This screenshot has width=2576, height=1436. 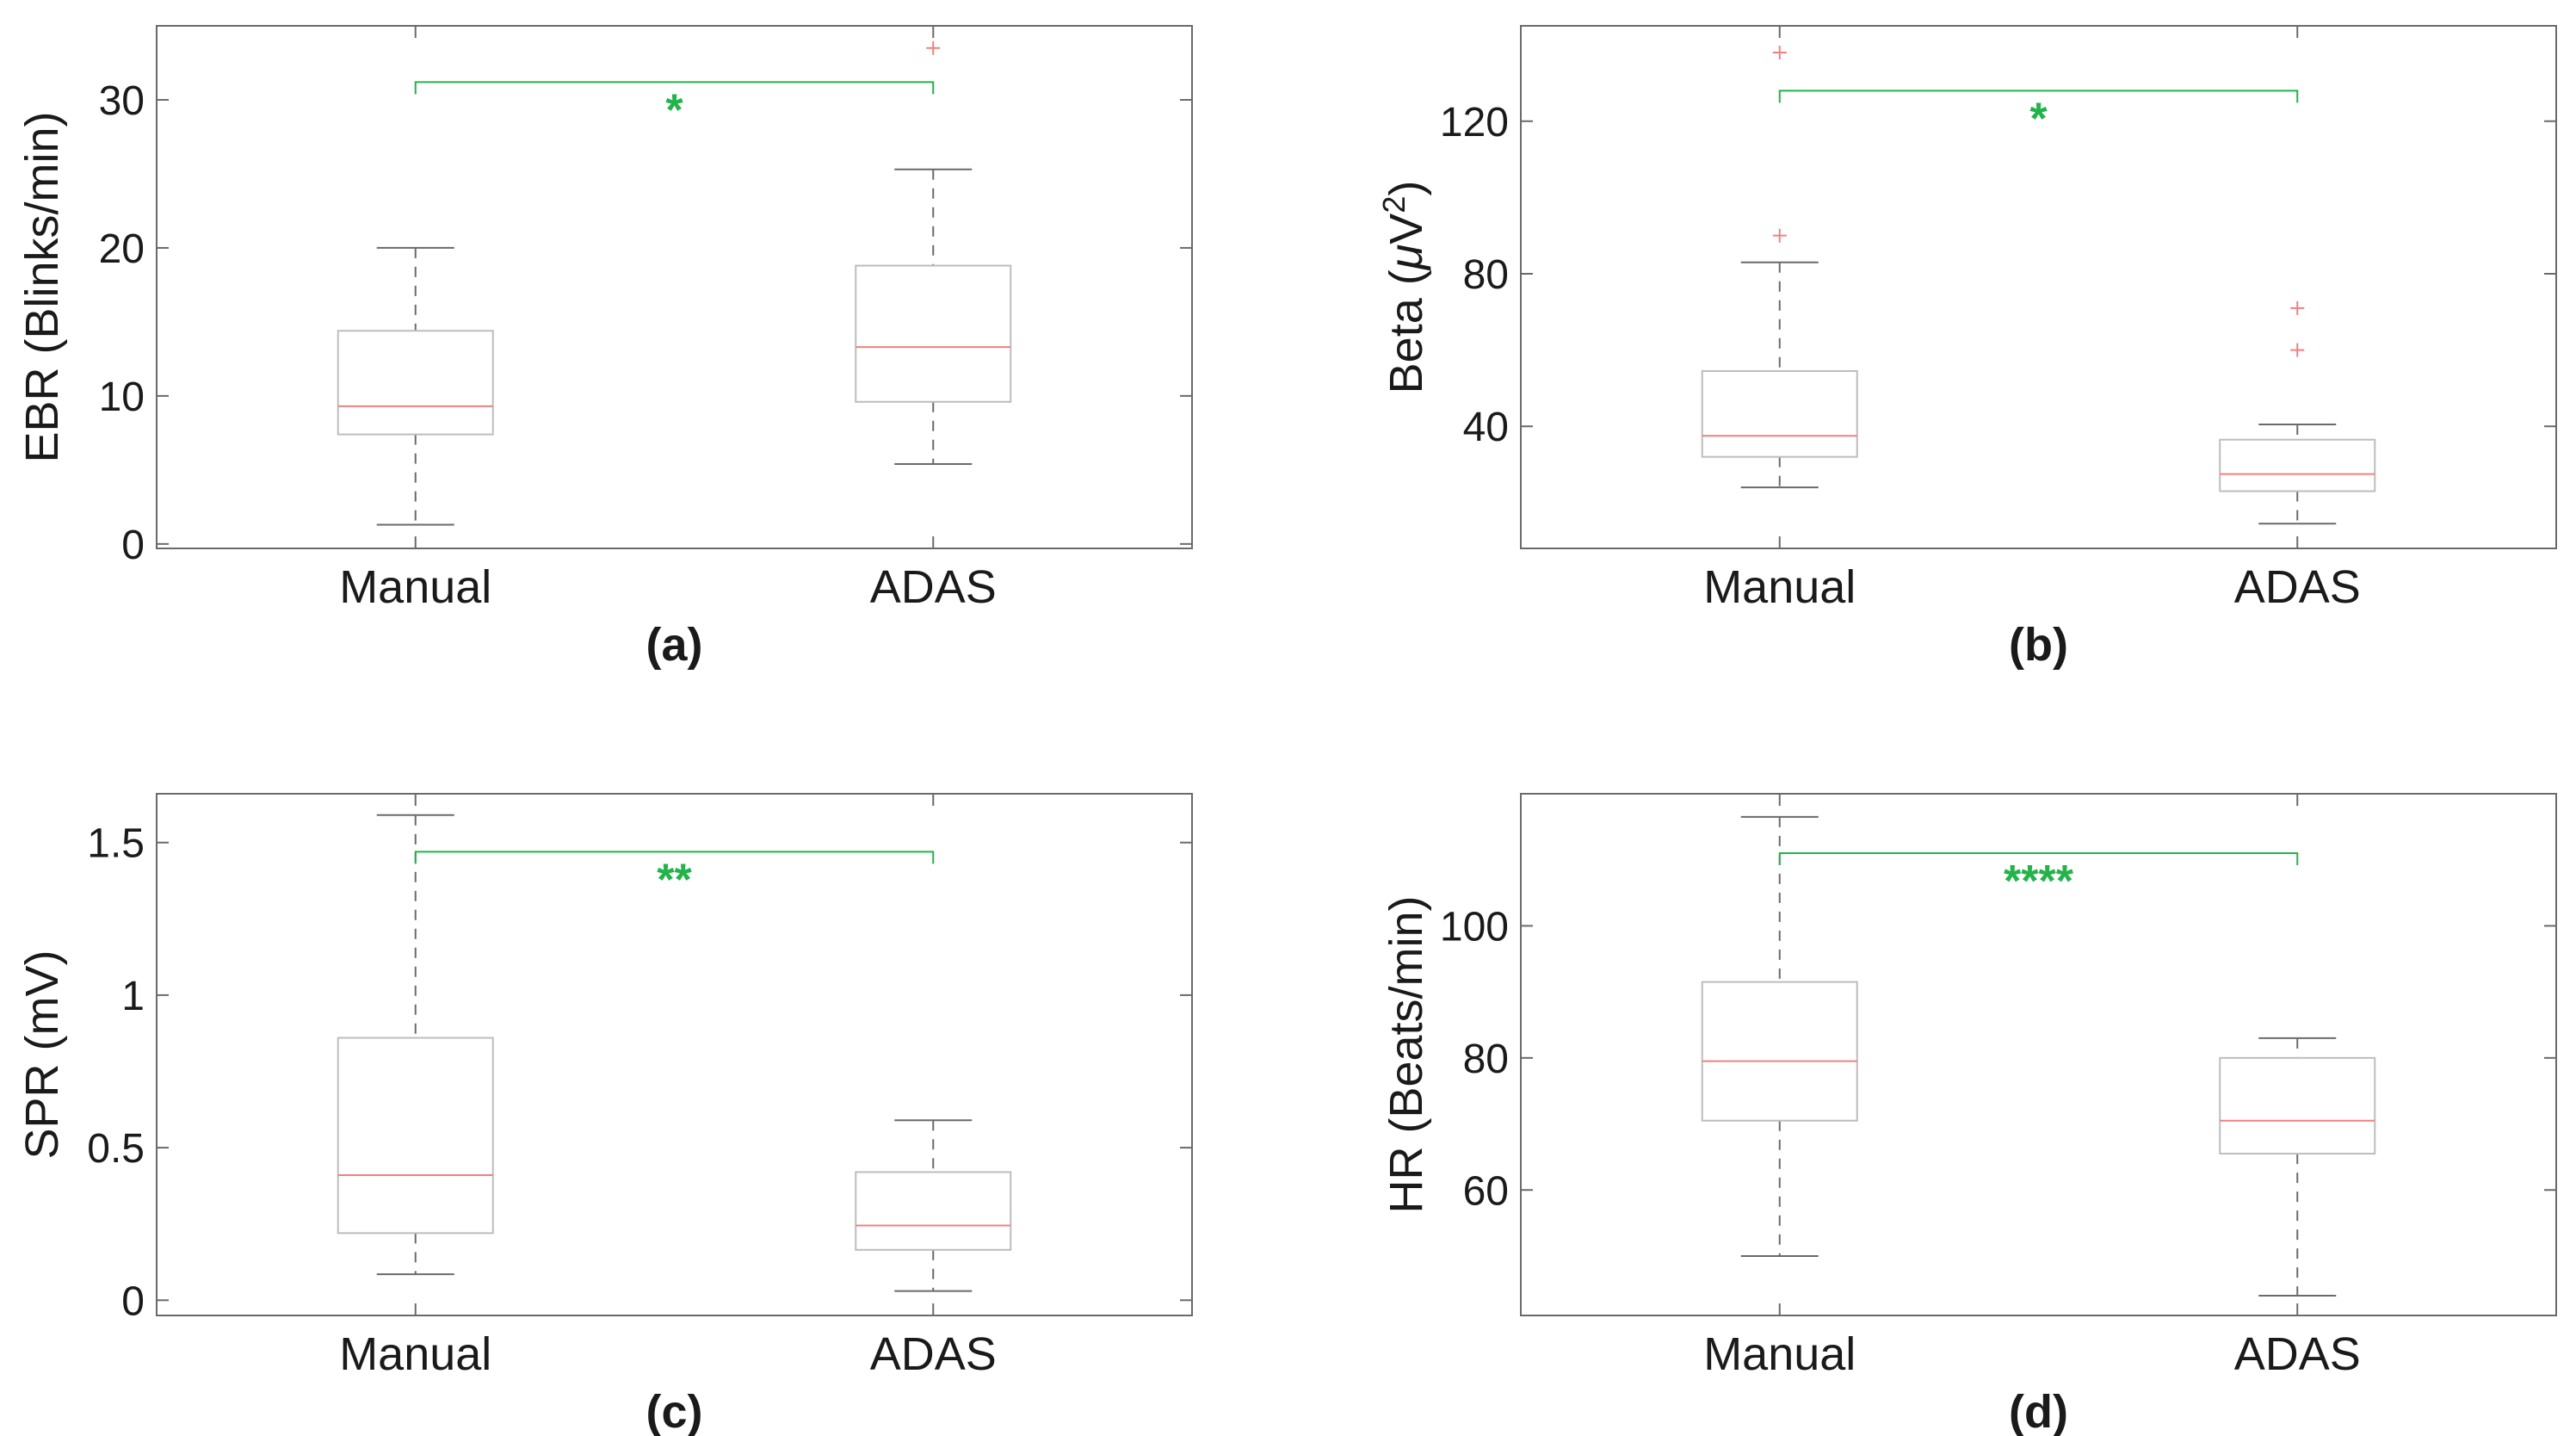 I want to click on y-tick-label: 1.5, so click(x=116, y=844).